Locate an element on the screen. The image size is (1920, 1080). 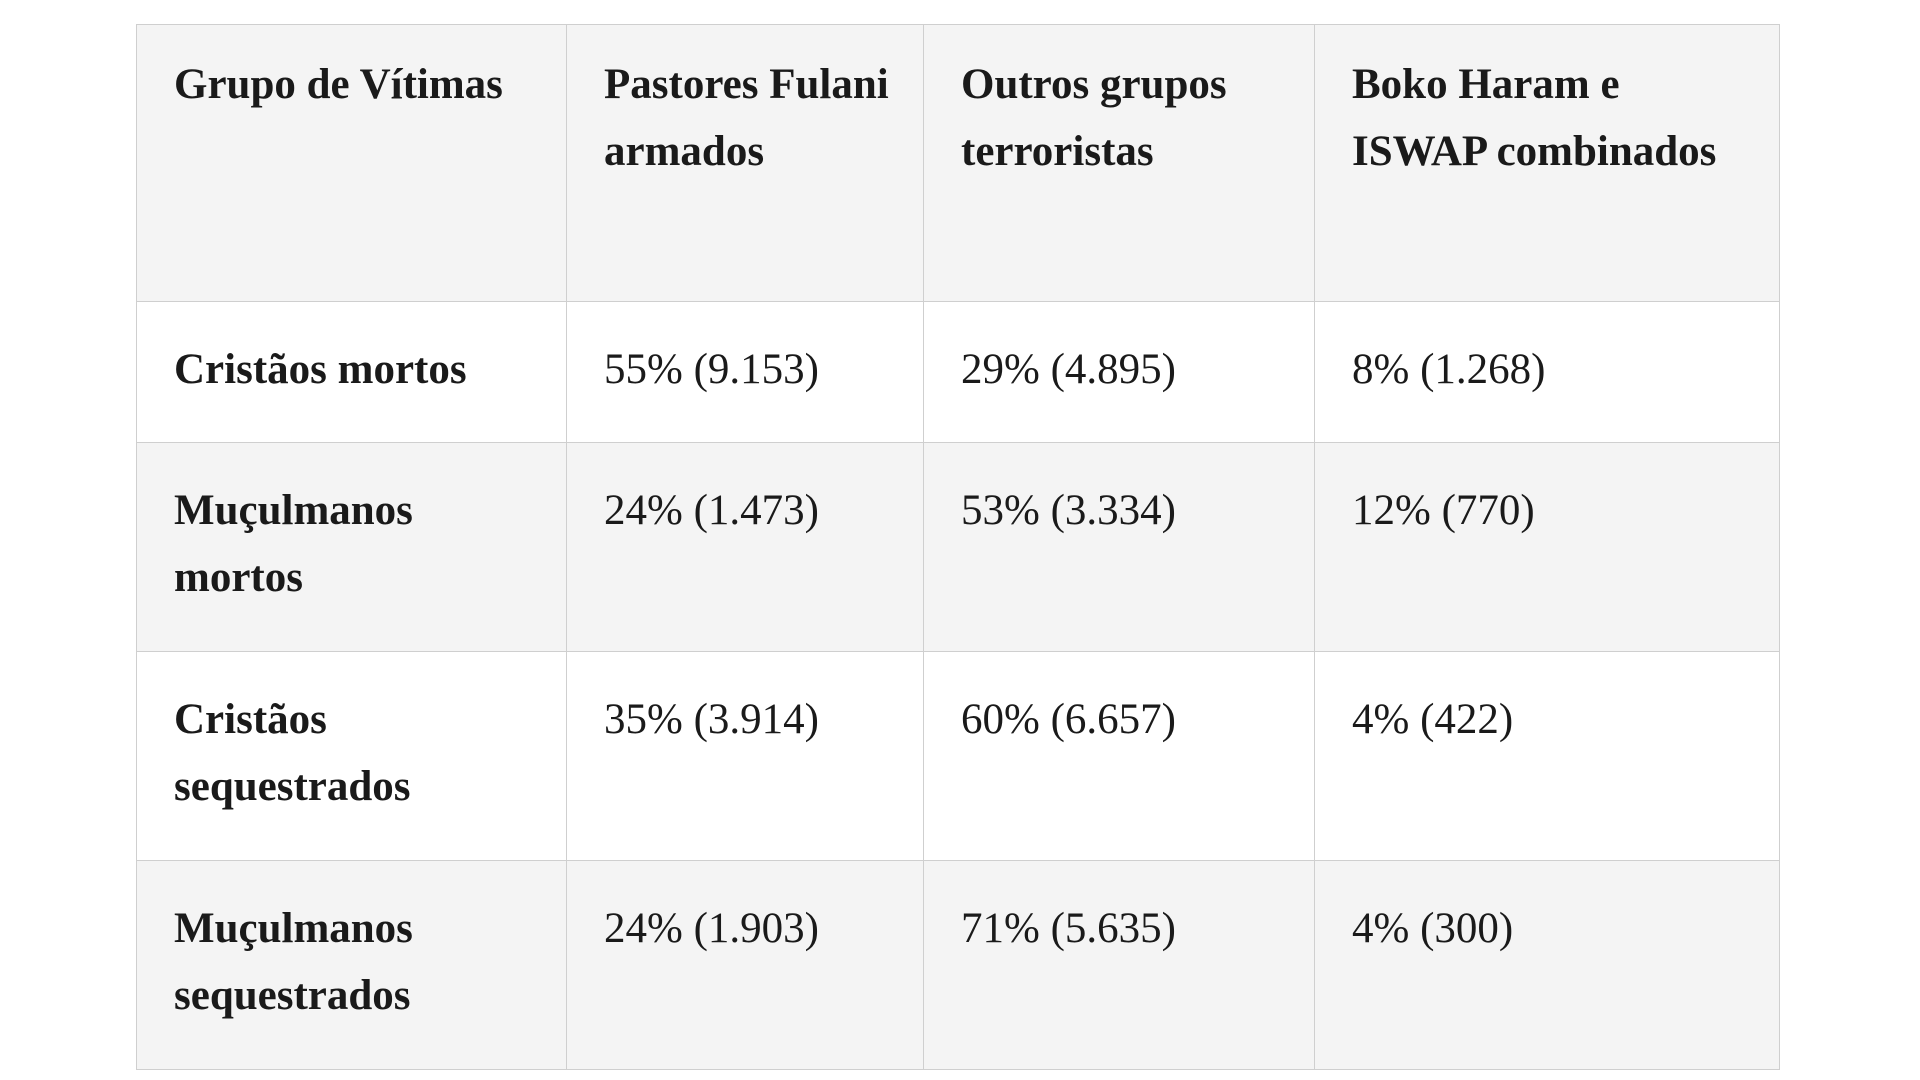
row-label: Cristãos mortos is located at coordinates (351, 372).